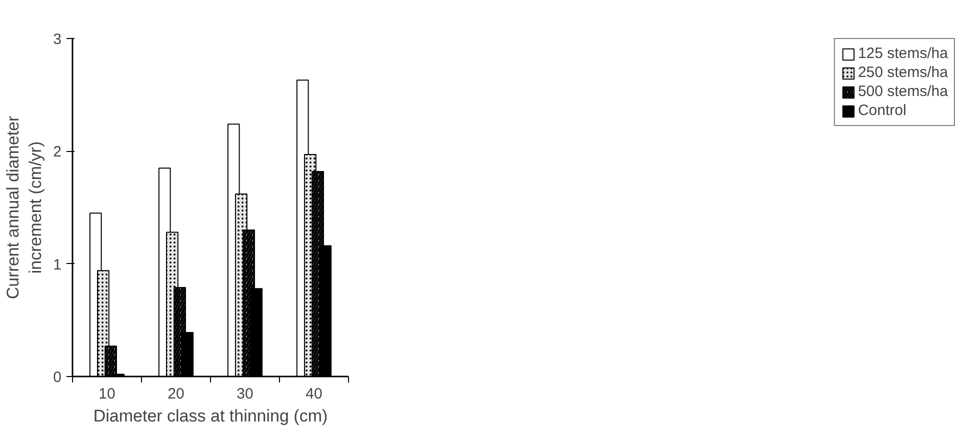 The image size is (955, 428). What do you see at coordinates (57, 377) in the screenshot?
I see `y-tick-label: 0` at bounding box center [57, 377].